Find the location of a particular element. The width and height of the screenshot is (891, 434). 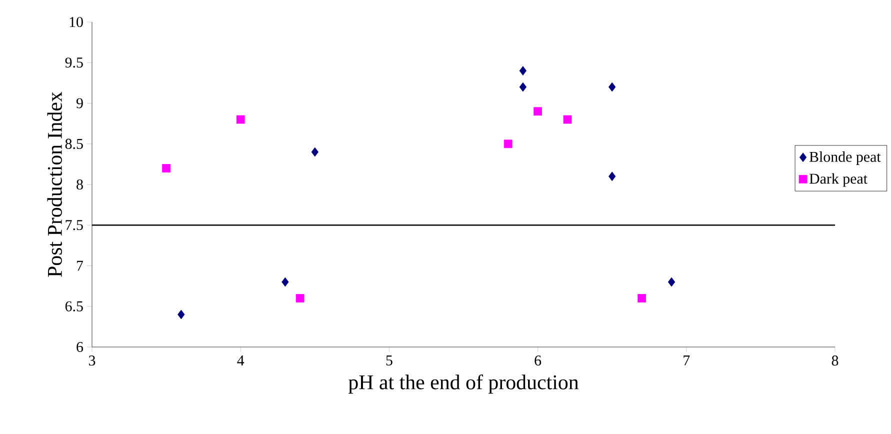

y-axis-title: Post Production Index is located at coordinates (54, 184).